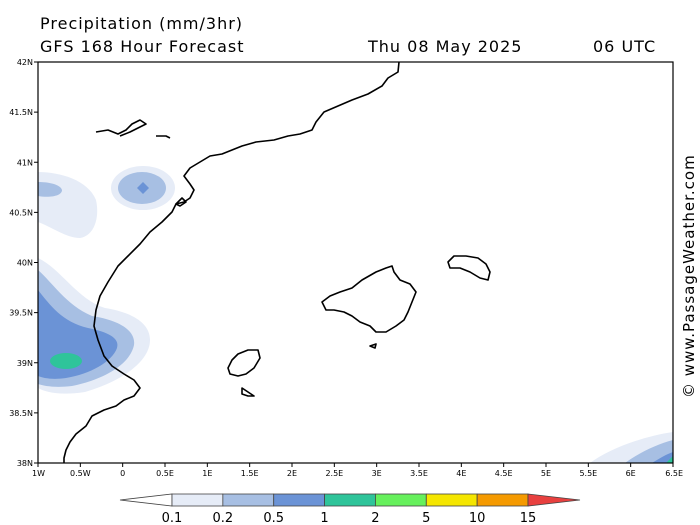 The image size is (700, 525). Describe the element at coordinates (142, 46) in the screenshot. I see `map-subtitle: GFS 168 Hour Forecast` at that location.